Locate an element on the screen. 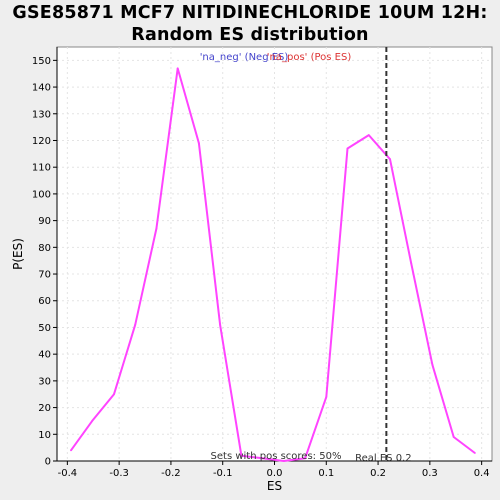 The height and width of the screenshot is (500, 500). y-tick-label: 70 is located at coordinates (44, 275).